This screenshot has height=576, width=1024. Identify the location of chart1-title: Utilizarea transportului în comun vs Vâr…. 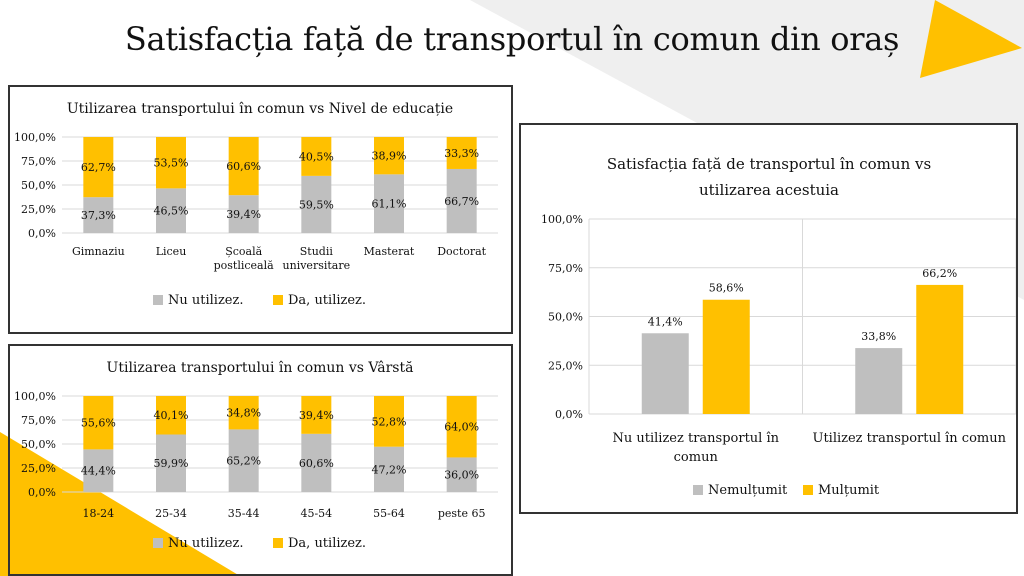
(260, 368).